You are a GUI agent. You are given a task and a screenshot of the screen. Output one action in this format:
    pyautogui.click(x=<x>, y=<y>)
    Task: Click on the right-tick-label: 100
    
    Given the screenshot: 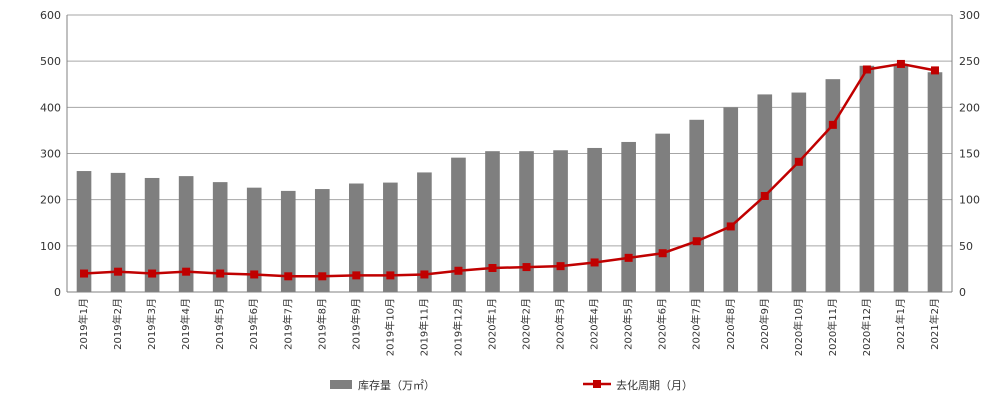 What is the action you would take?
    pyautogui.click(x=969, y=200)
    